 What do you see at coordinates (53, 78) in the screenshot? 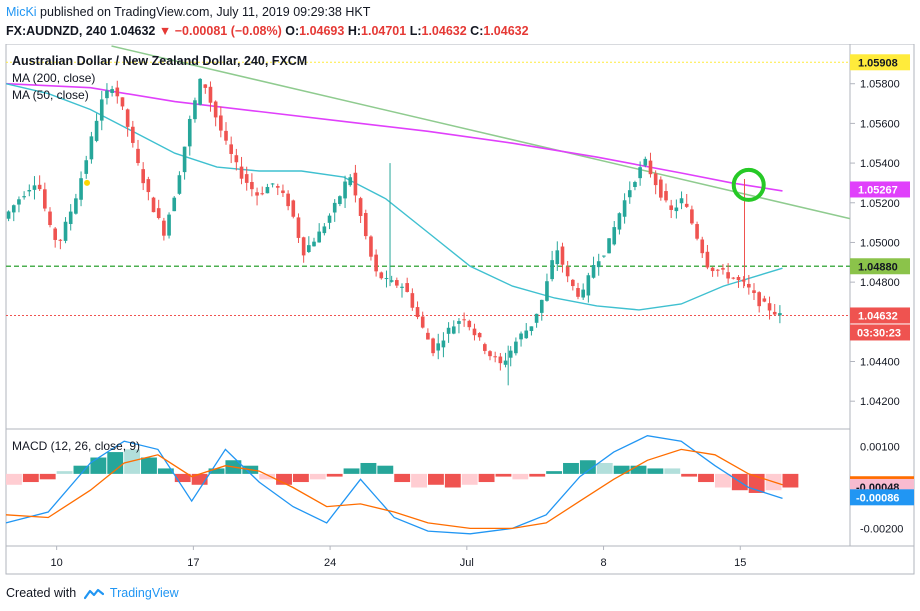
I see `ma200-legend: MA (200, close)` at bounding box center [53, 78].